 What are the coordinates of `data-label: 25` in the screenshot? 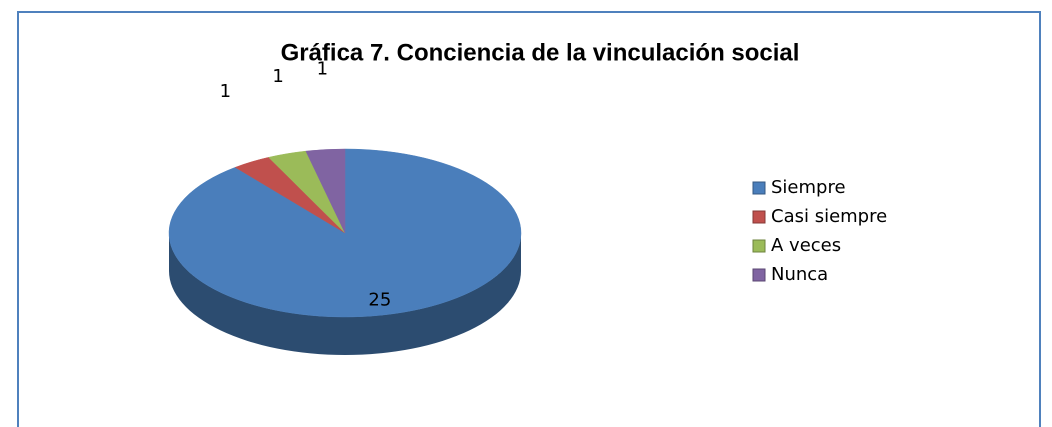 It's located at (379, 300).